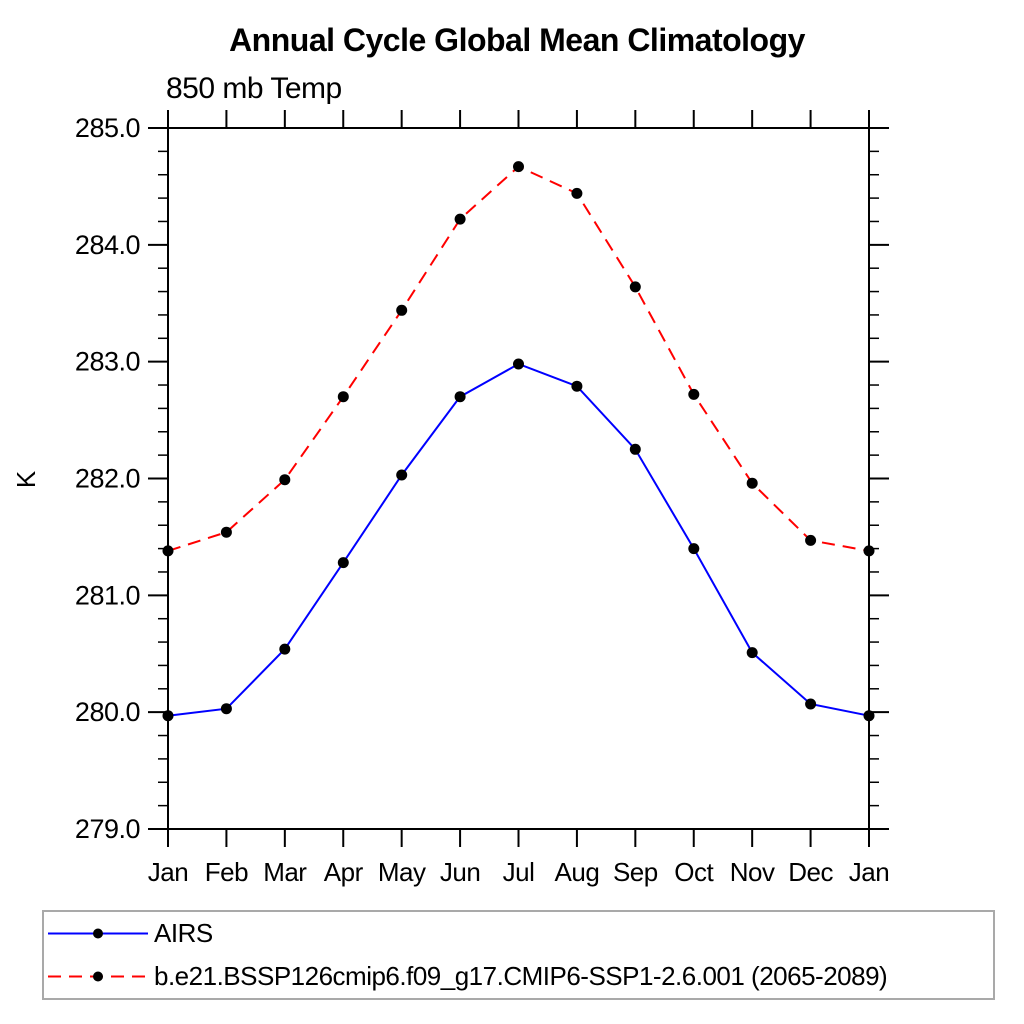 Image resolution: width=1024 pixels, height=1024 pixels. Describe the element at coordinates (107, 595) in the screenshot. I see `y-tick-label: 281.0` at that location.